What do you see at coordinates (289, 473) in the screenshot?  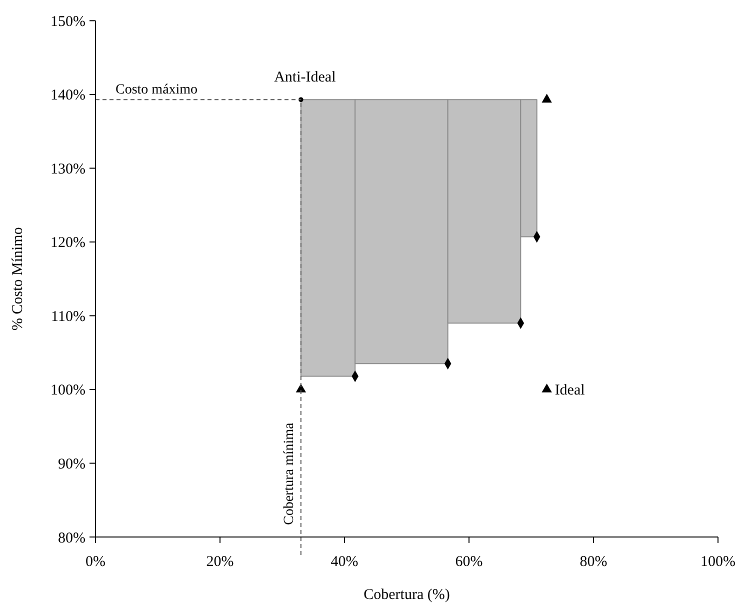 I see `ref-line-label: Cobertura mínima` at bounding box center [289, 473].